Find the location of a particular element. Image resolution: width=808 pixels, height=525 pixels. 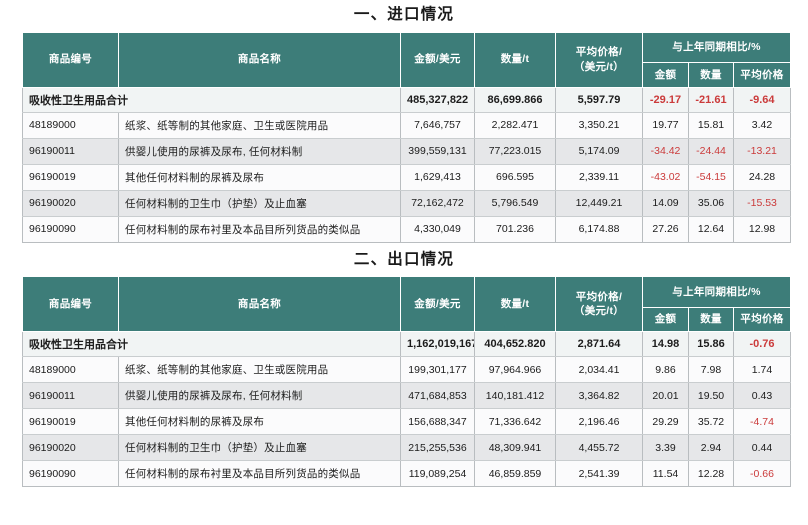

header-row-secondary: 金额 数量 平均价格 is located at coordinates (407, 319).